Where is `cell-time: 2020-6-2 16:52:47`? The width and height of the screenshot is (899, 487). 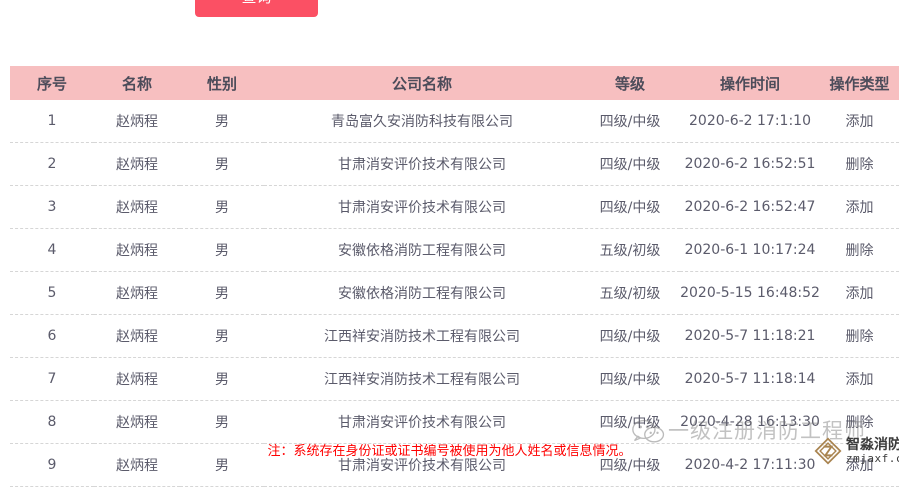
cell-time: 2020-6-2 16:52:47 is located at coordinates (750, 207).